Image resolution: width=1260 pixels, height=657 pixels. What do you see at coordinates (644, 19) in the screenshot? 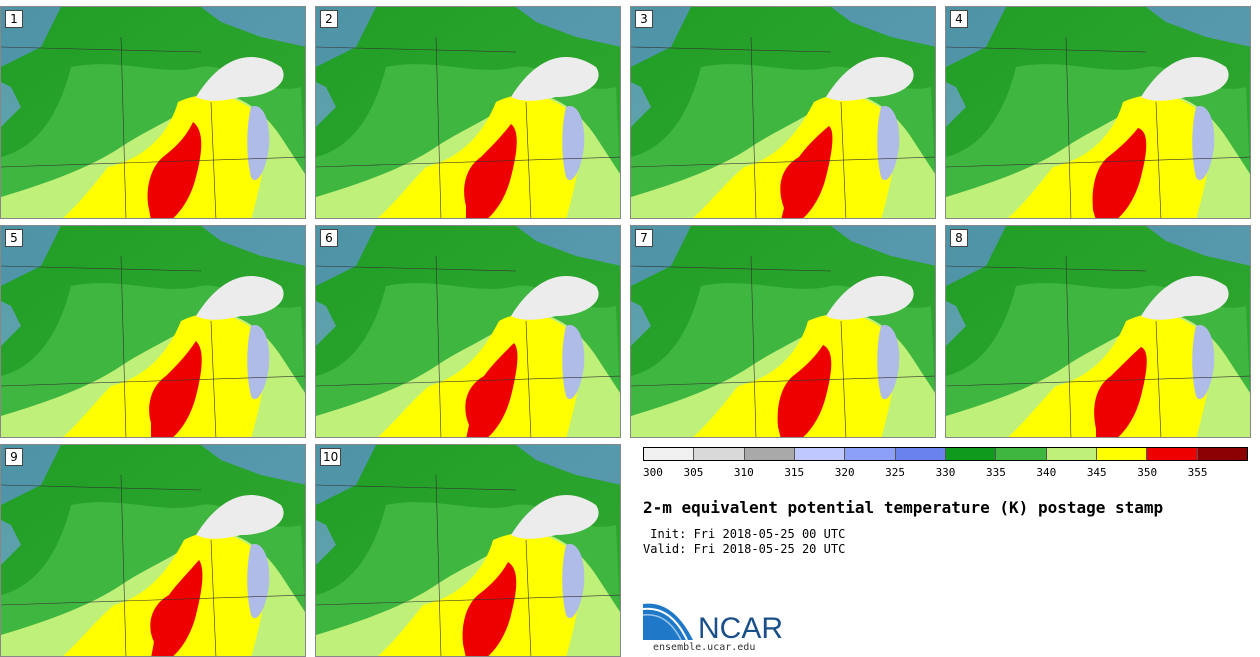
I see `member-number: 3` at bounding box center [644, 19].